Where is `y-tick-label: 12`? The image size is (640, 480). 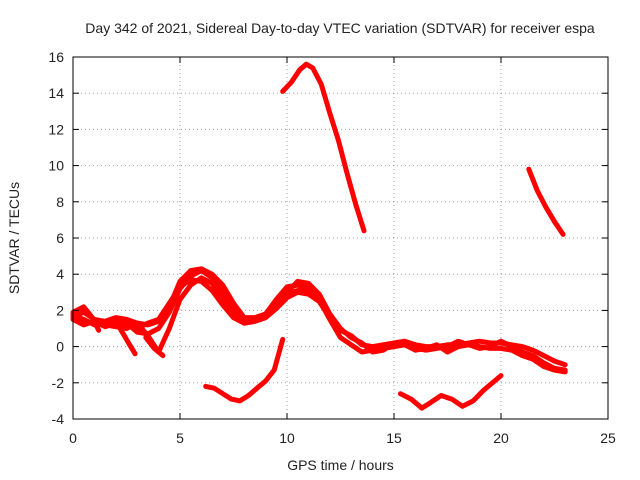
y-tick-label: 12 is located at coordinates (56, 129).